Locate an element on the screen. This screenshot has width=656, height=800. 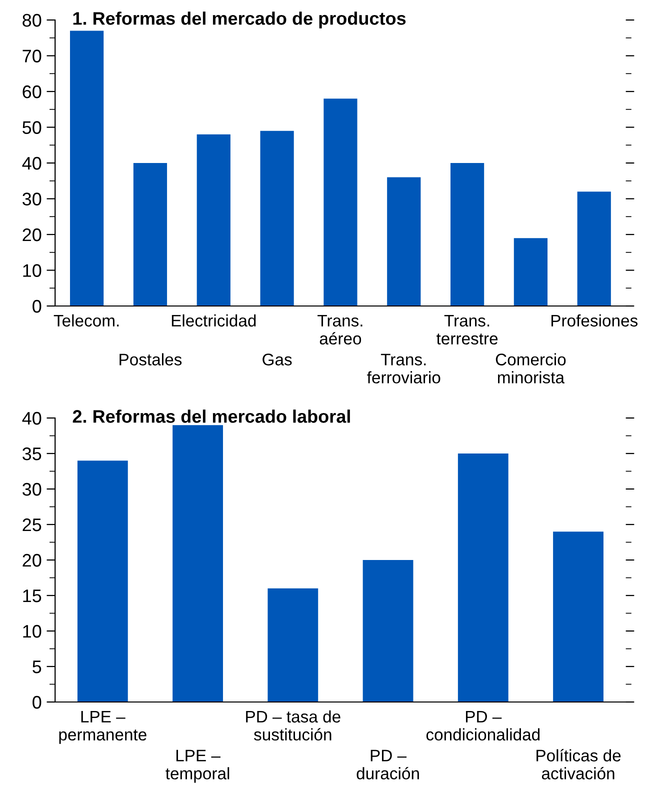
x-tick-label: Políticas de activación is located at coordinates (578, 764).